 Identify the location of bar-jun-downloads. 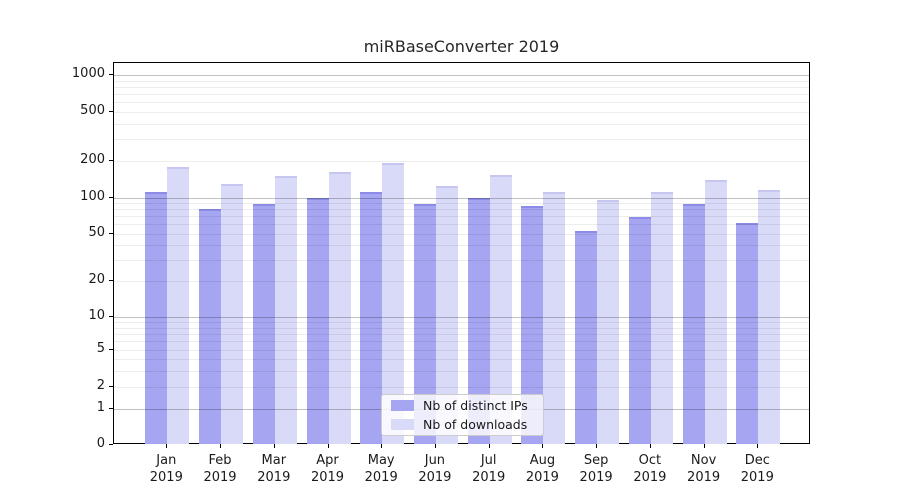
(446, 315).